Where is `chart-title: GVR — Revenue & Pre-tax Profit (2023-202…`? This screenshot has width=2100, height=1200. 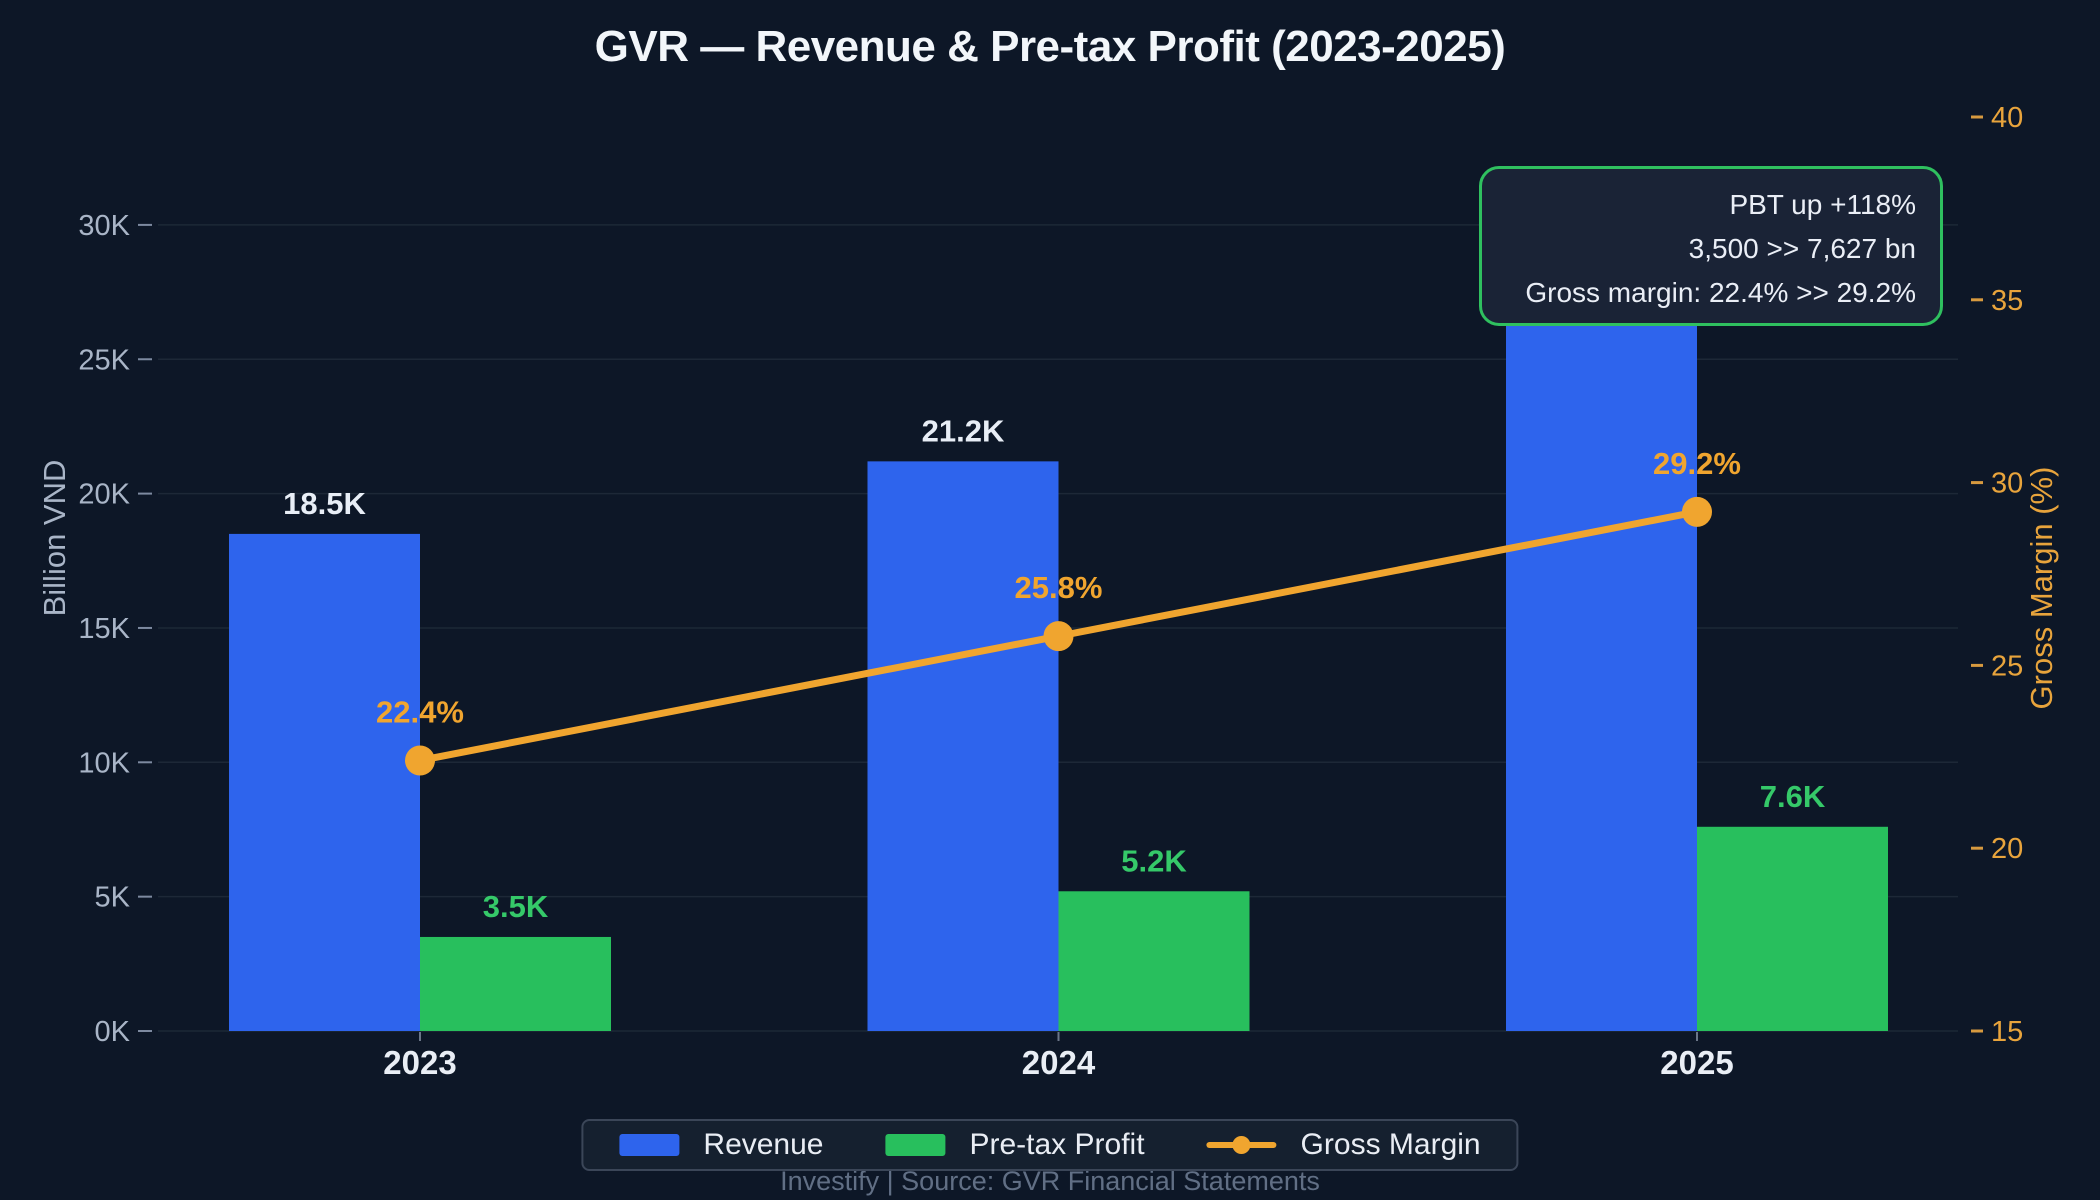 chart-title: GVR — Revenue & Pre-tax Profit (2023-202… is located at coordinates (1050, 46).